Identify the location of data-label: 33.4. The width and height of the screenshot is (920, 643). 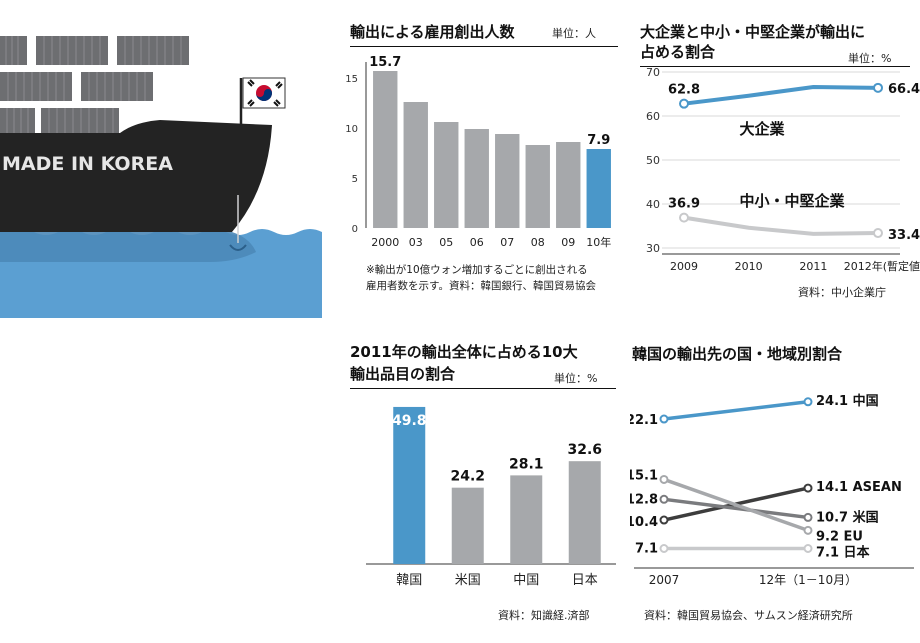
(904, 235).